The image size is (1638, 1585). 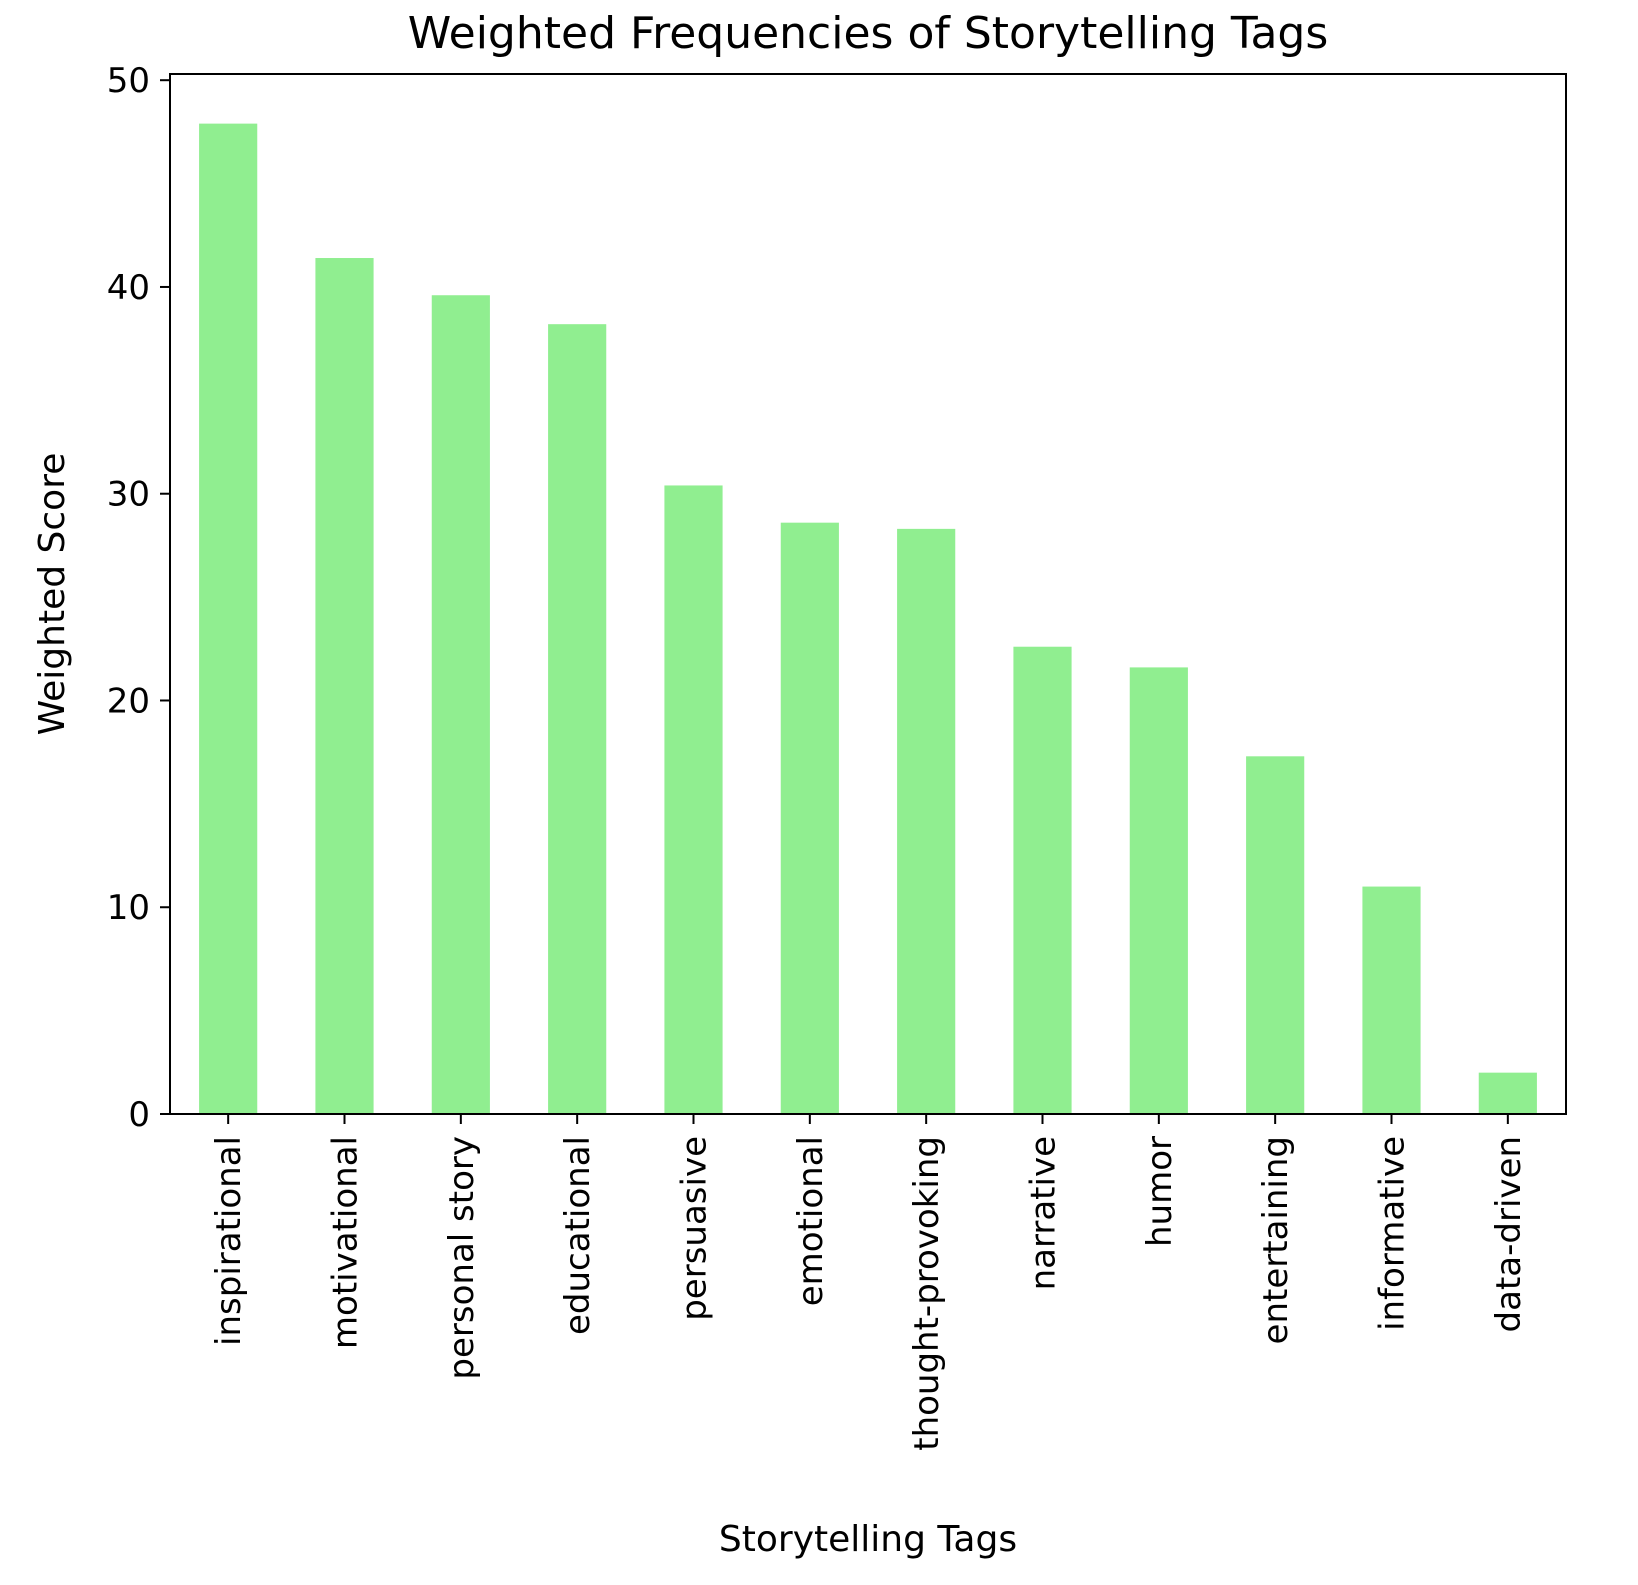 I want to click on x-tick-label: thought-provoking, so click(x=927, y=1293).